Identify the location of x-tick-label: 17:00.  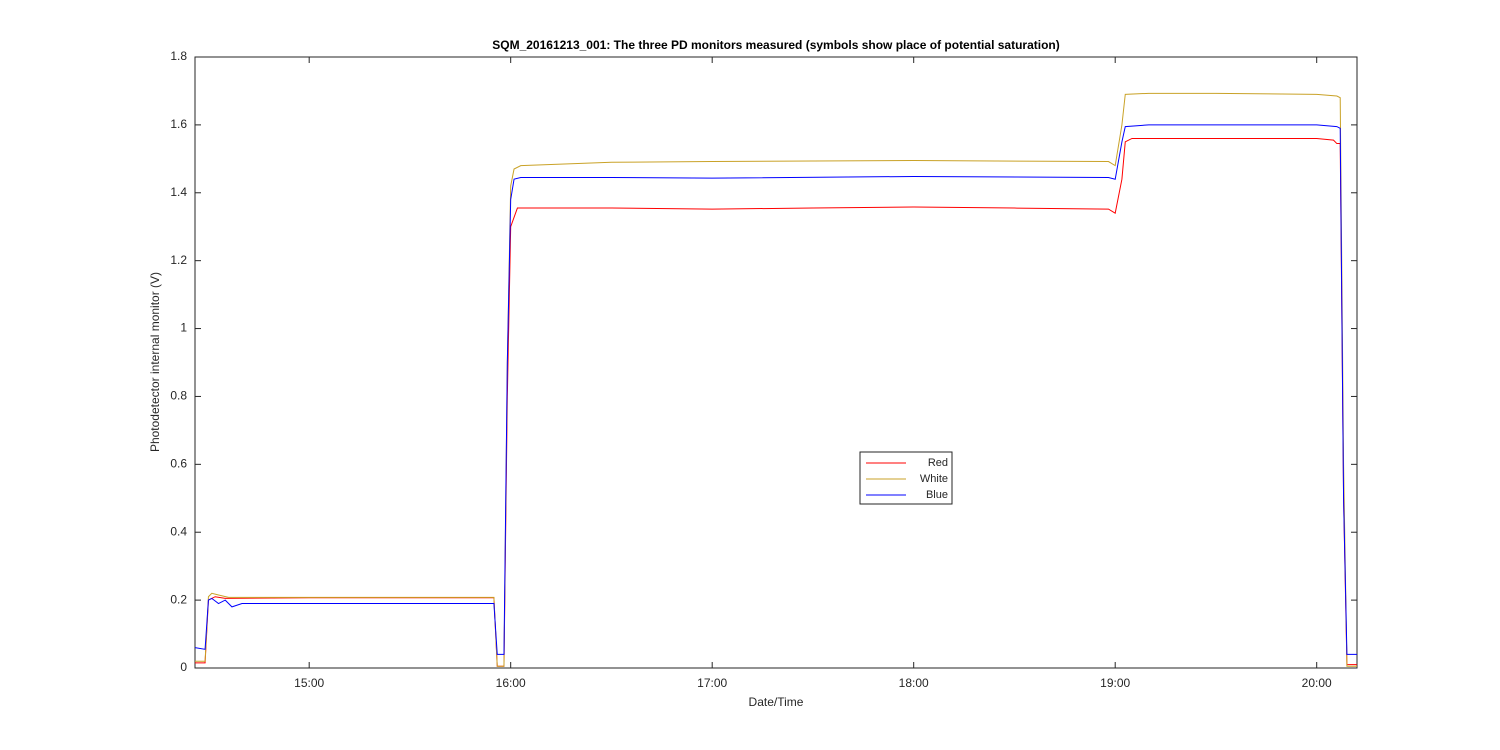
(712, 683).